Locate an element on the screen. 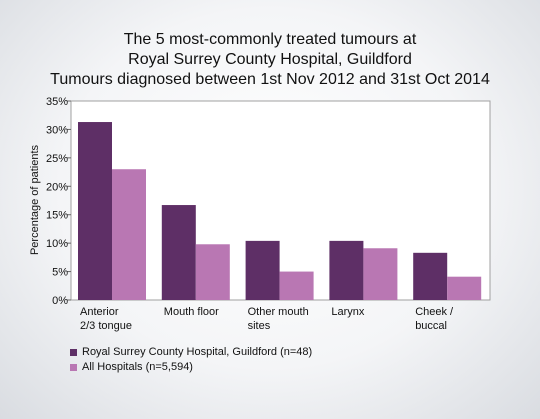 The height and width of the screenshot is (419, 540). x-tick-label: Larynx is located at coordinates (348, 312).